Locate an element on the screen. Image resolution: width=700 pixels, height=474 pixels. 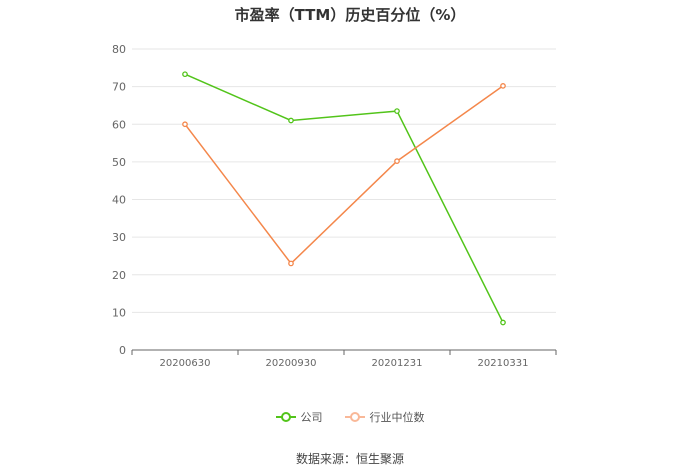
y-tick-label: 20 is located at coordinates (119, 275).